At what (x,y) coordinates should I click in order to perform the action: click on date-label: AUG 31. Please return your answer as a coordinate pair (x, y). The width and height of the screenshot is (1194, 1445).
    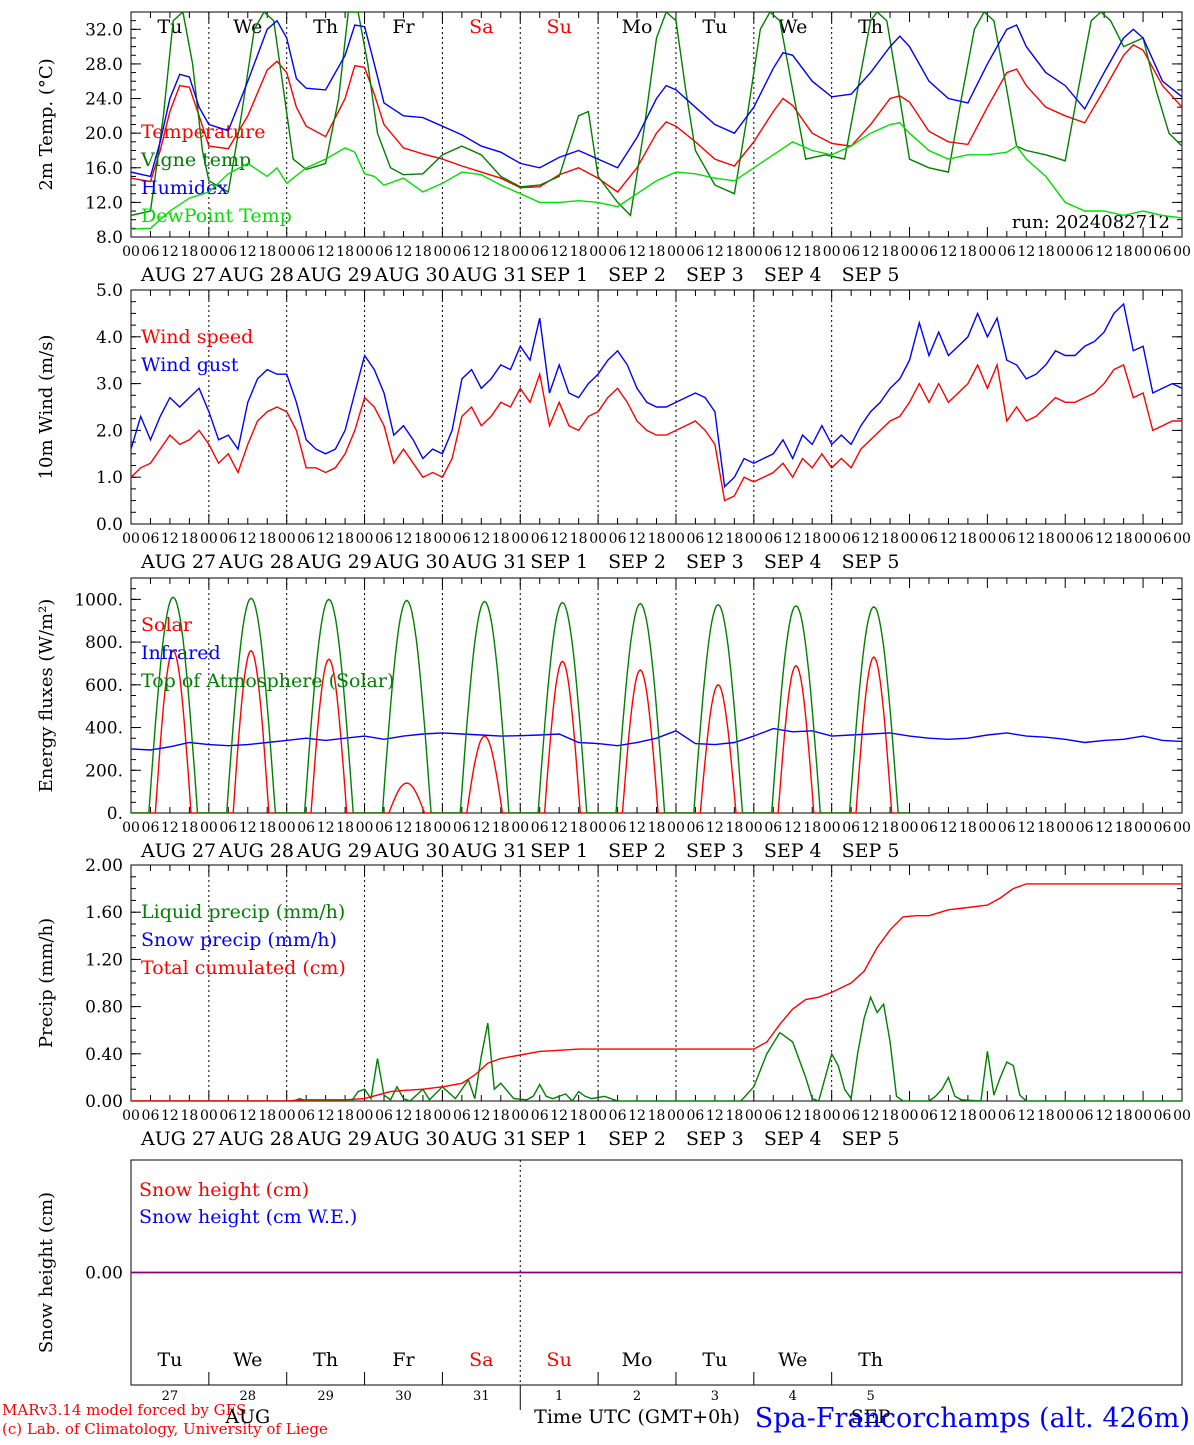
    Looking at the image, I should click on (489, 562).